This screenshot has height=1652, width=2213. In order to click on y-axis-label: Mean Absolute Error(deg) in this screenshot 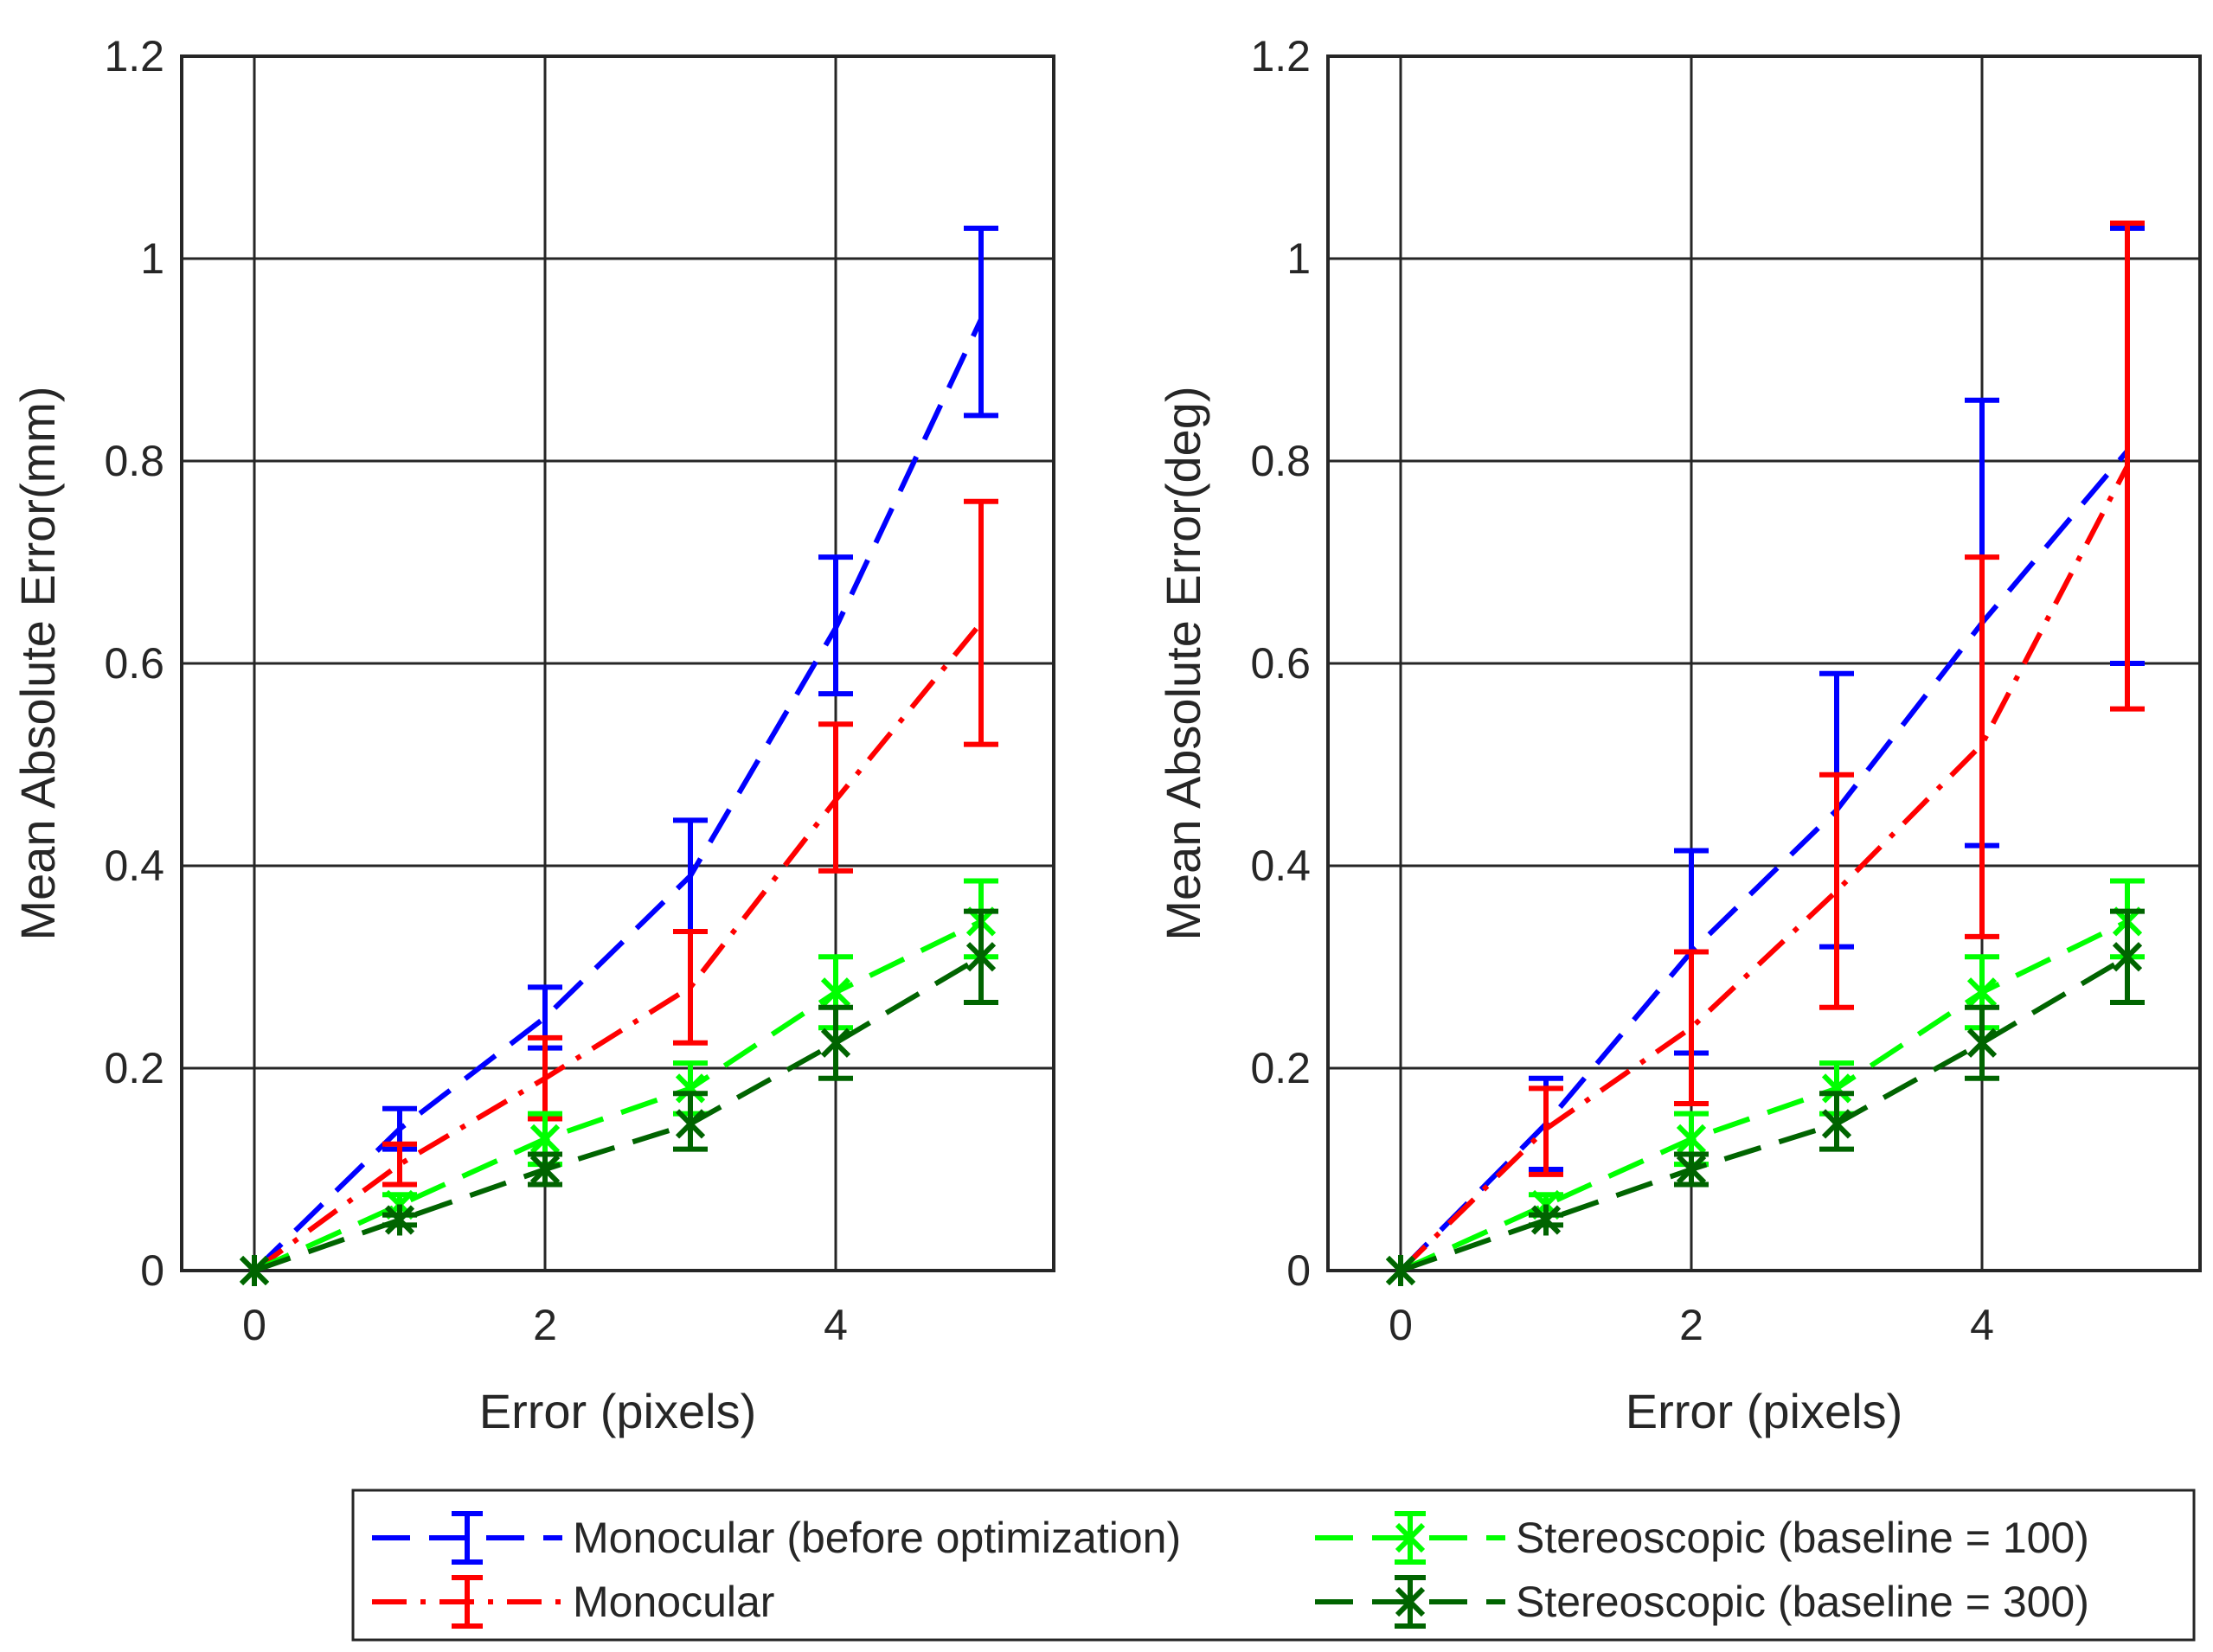, I will do `click(1183, 663)`.